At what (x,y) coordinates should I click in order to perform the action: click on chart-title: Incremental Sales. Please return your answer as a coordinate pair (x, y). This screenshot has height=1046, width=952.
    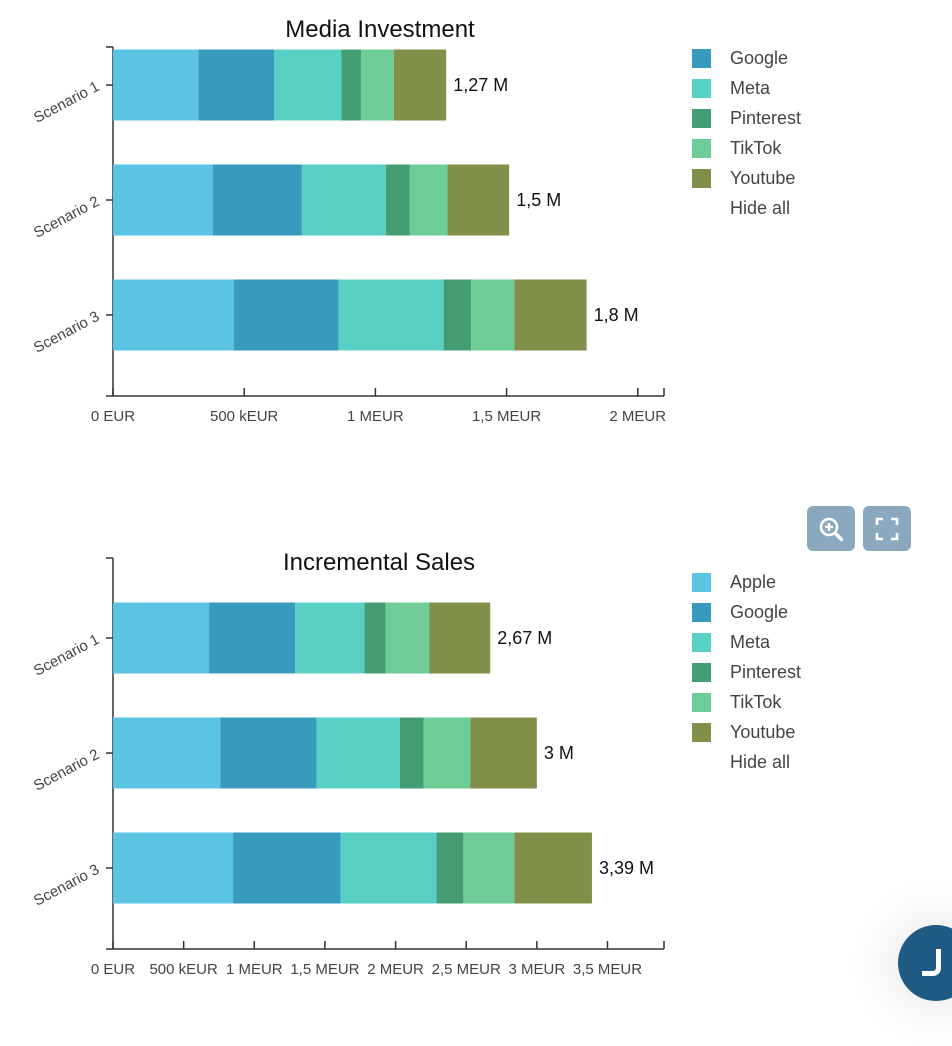
    Looking at the image, I should click on (379, 562).